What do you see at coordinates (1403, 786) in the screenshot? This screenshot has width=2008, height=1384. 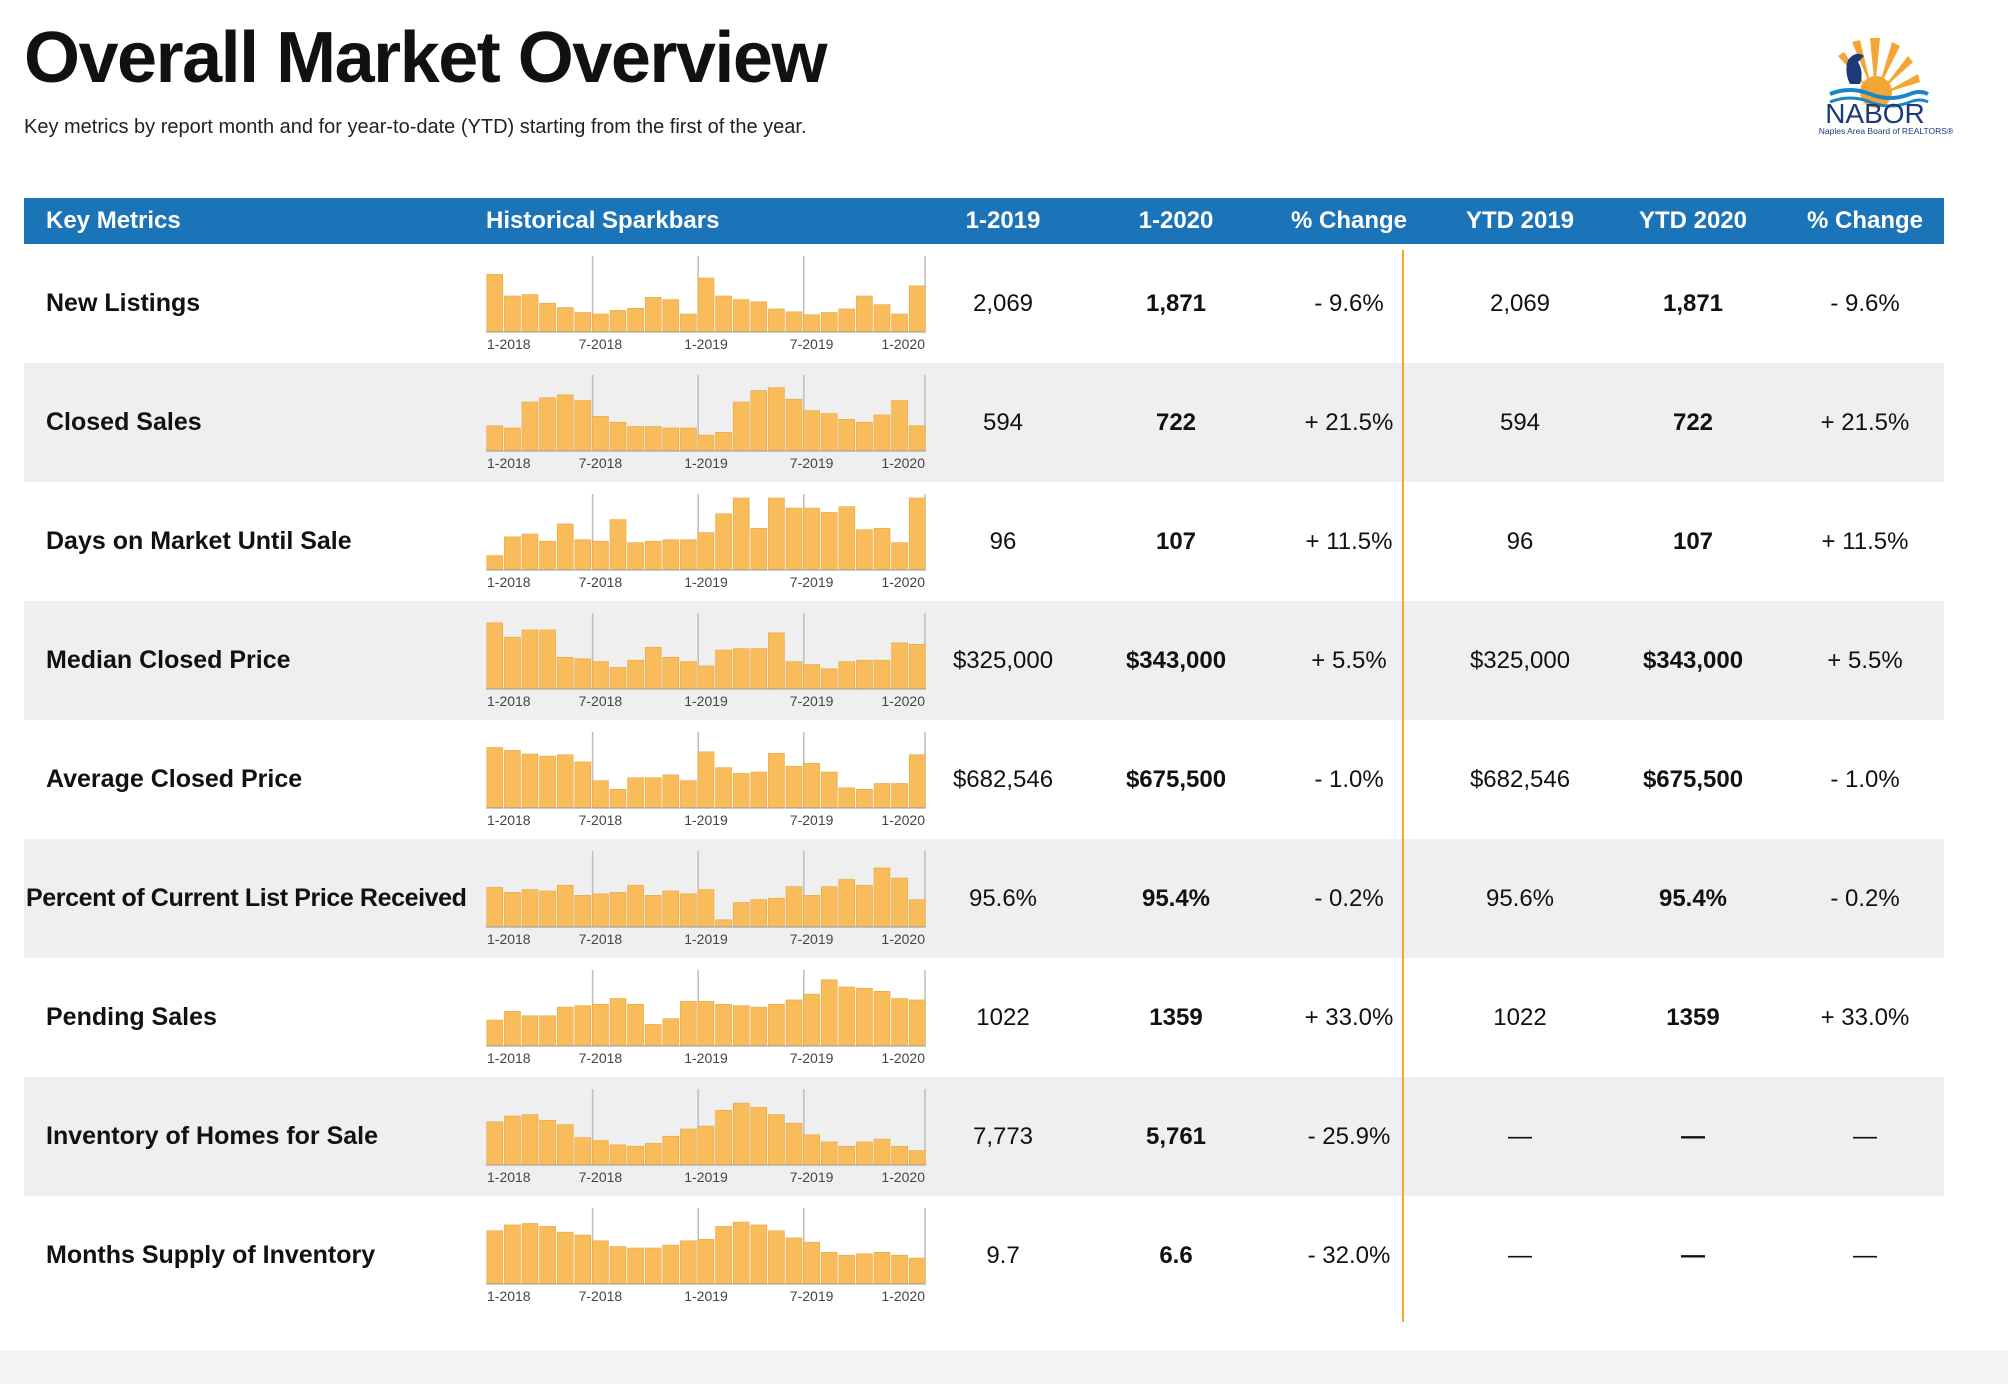 I see `ytd-divider` at bounding box center [1403, 786].